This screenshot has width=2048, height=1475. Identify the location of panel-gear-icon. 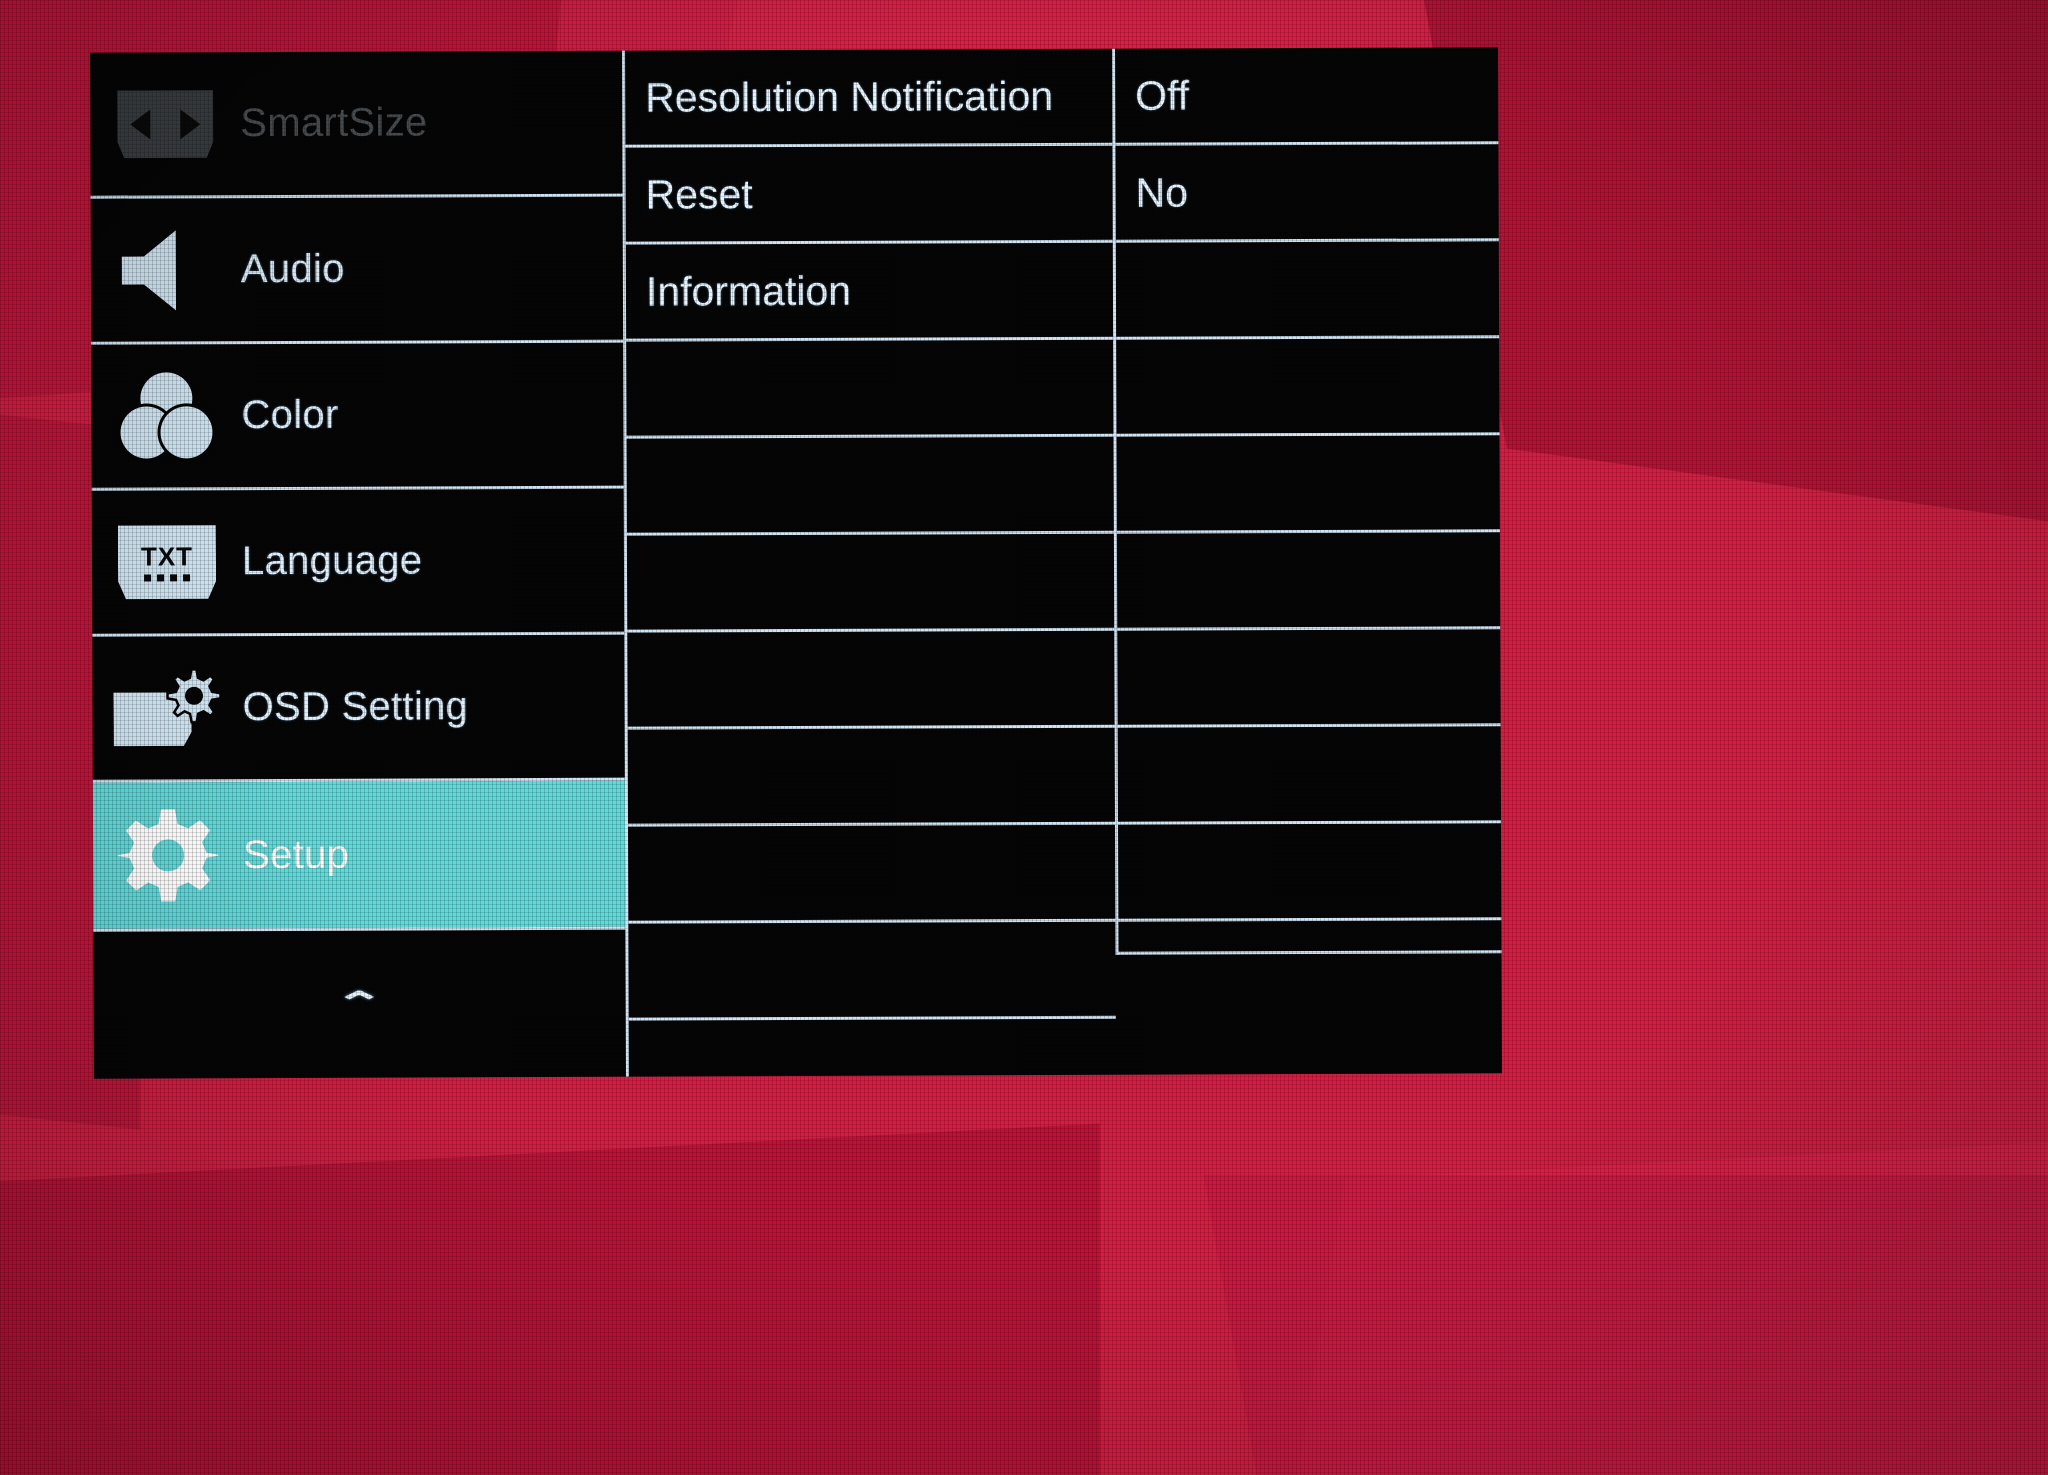
(167, 708).